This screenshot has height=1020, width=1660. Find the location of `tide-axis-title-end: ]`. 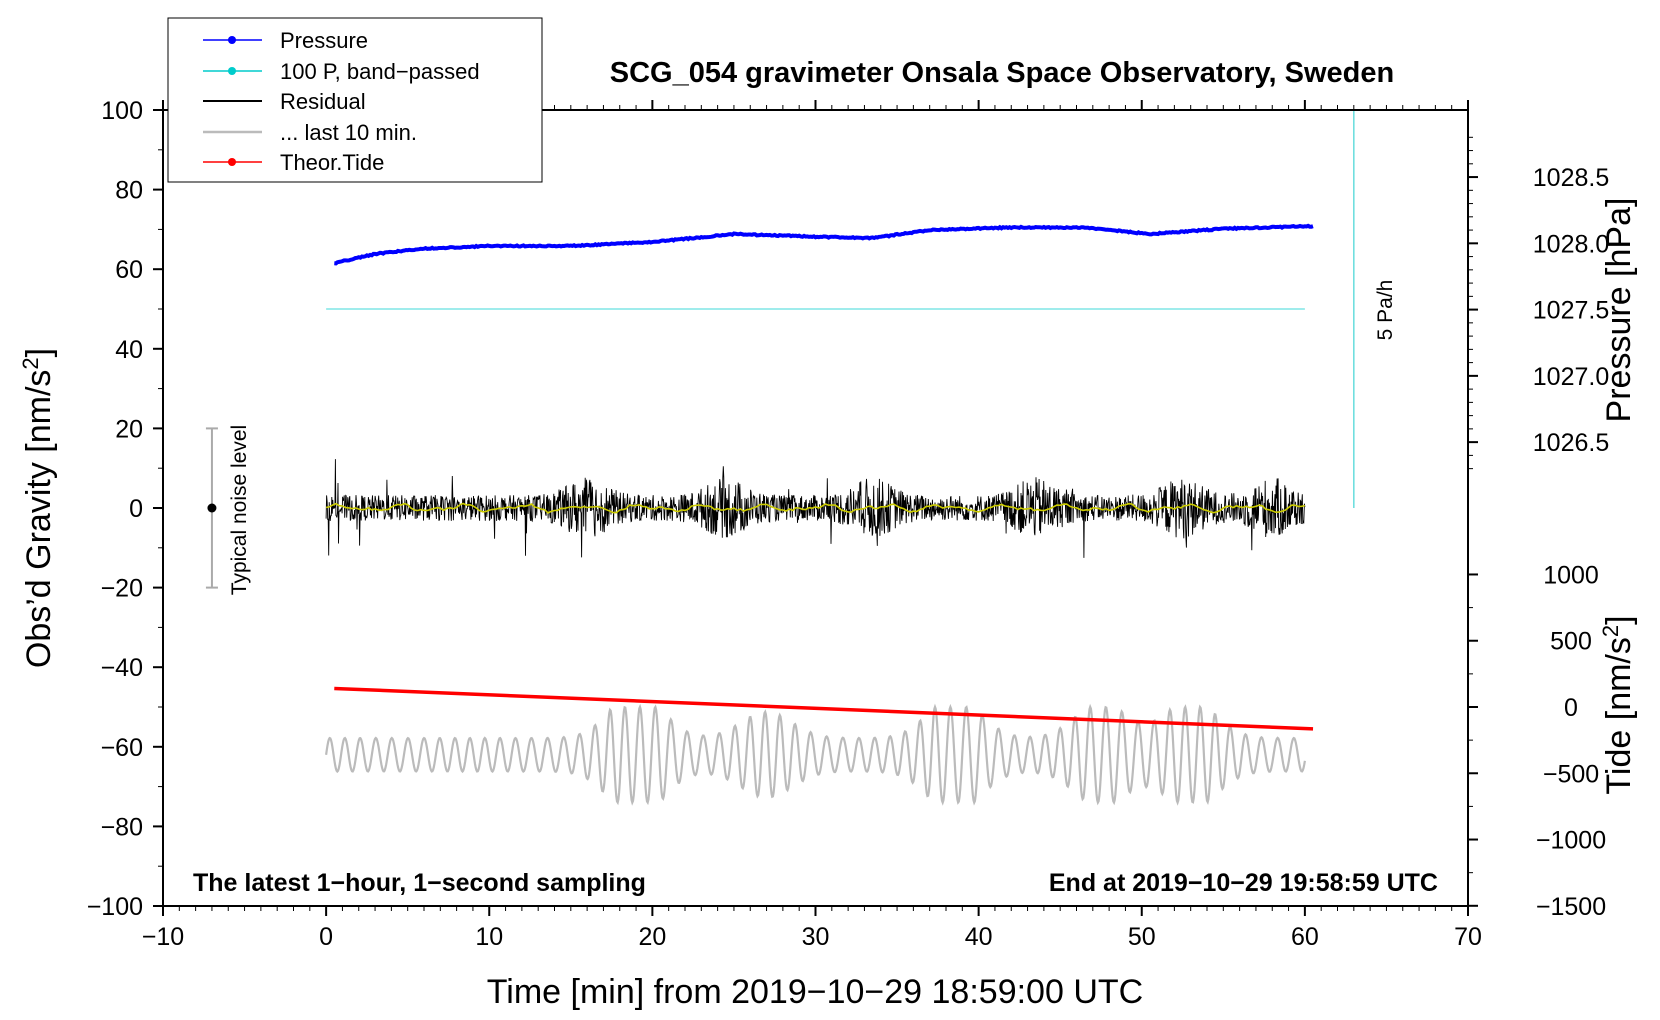

tide-axis-title-end: ] is located at coordinates (1619, 619).